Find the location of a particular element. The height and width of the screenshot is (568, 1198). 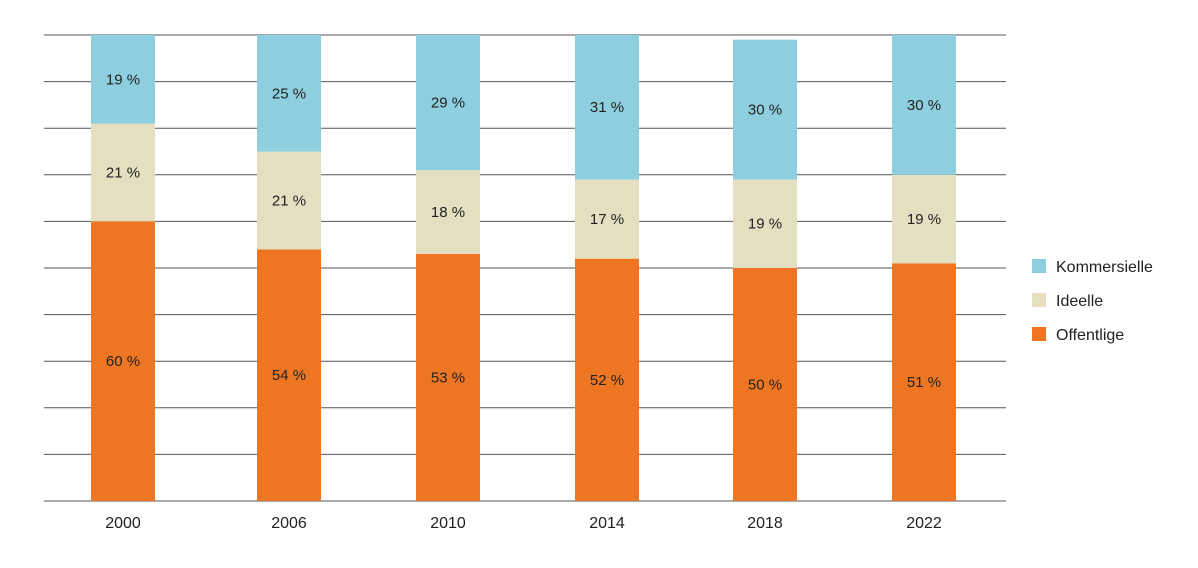

x-tick-labels: 2000 2006 2010 2014 2018 2022 is located at coordinates (523, 523).